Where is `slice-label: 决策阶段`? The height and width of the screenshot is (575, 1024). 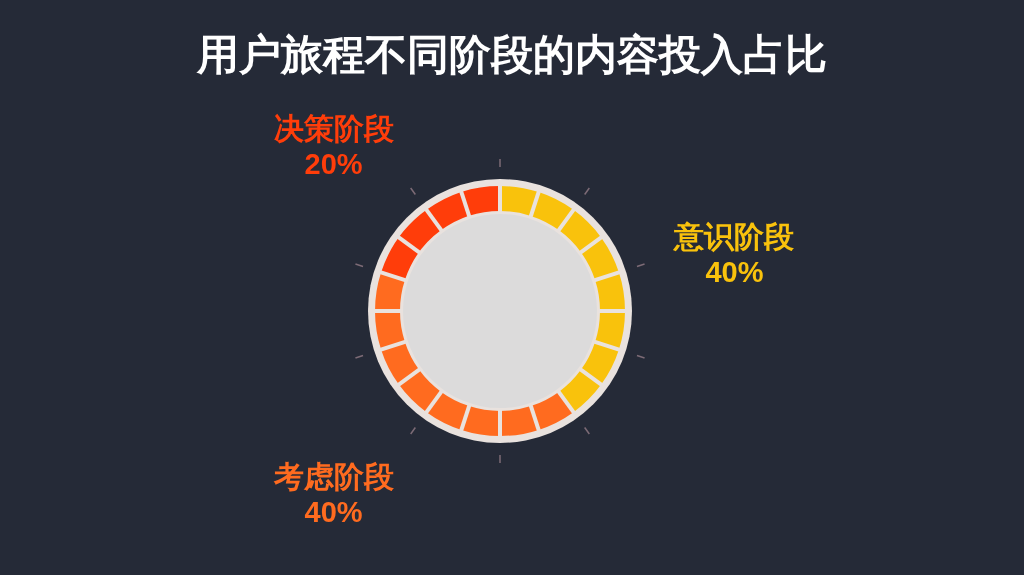
slice-label: 决策阶段 is located at coordinates (333, 129).